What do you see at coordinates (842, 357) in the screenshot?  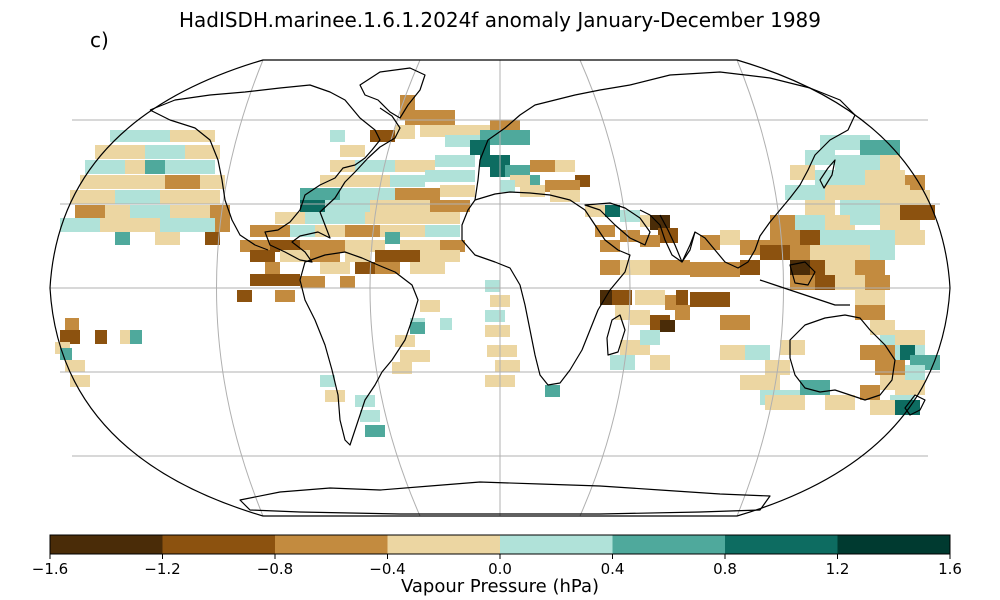 I see `coast-australia` at bounding box center [842, 357].